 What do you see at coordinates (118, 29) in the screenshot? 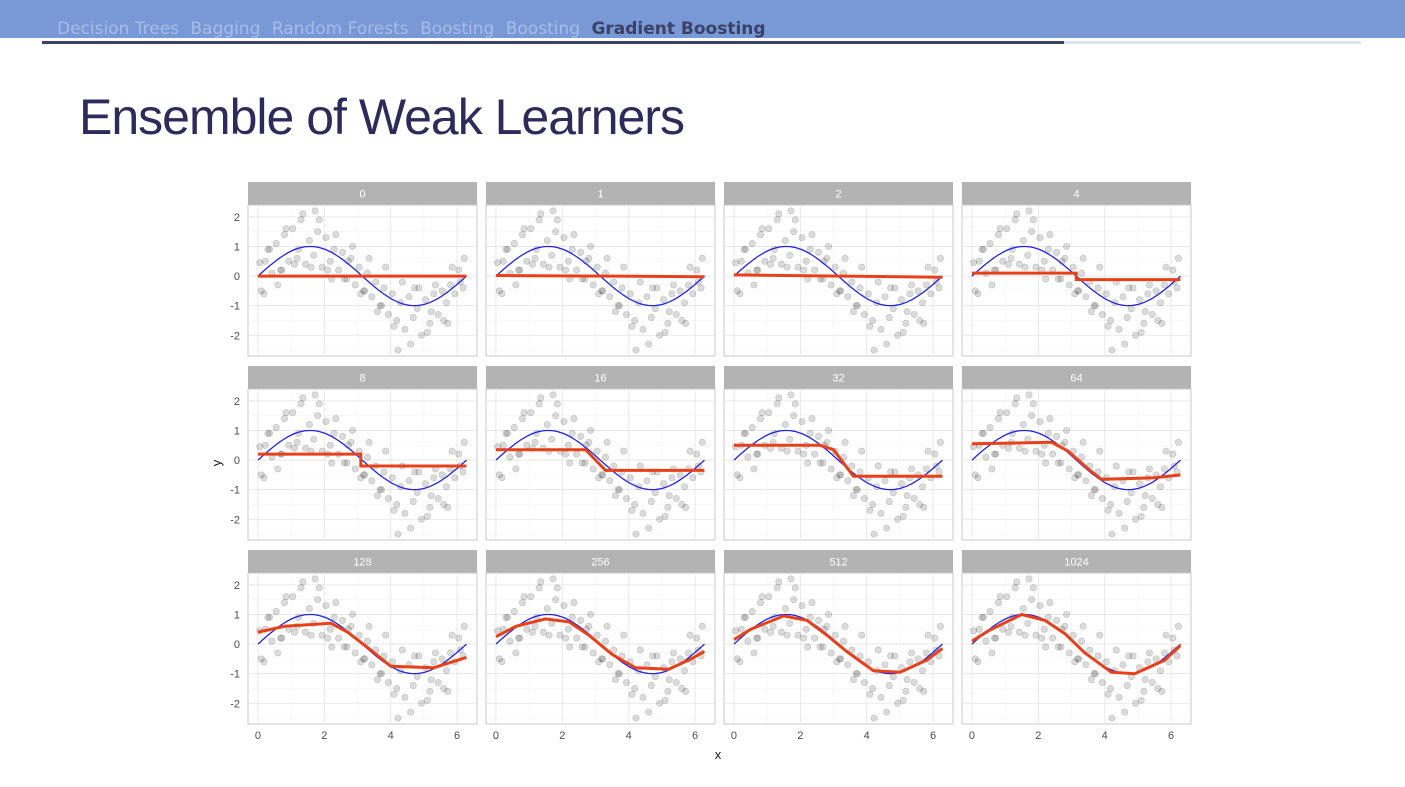
I see `tab-decision-trees: Decision Trees` at bounding box center [118, 29].